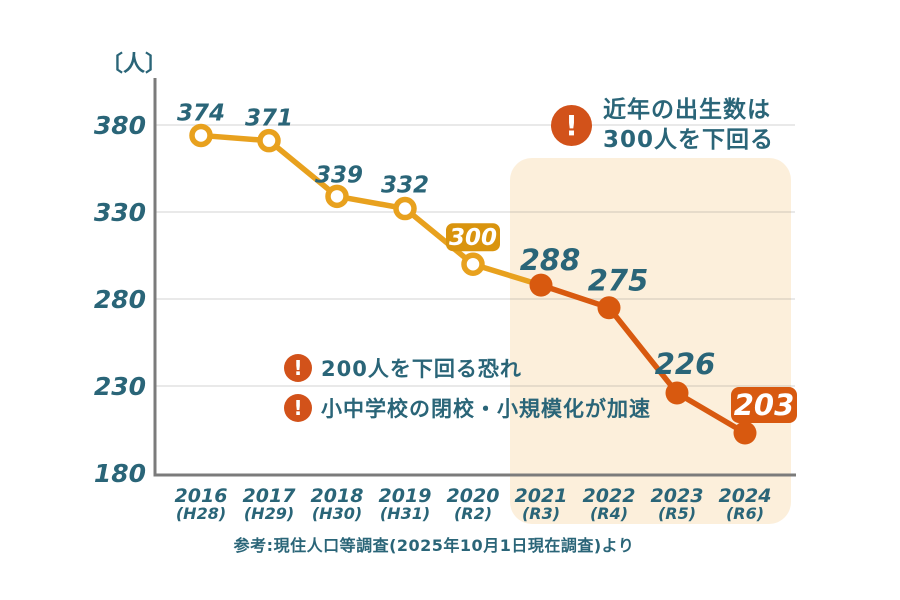  I want to click on x-tick-era-2016: (H28), so click(201, 513).